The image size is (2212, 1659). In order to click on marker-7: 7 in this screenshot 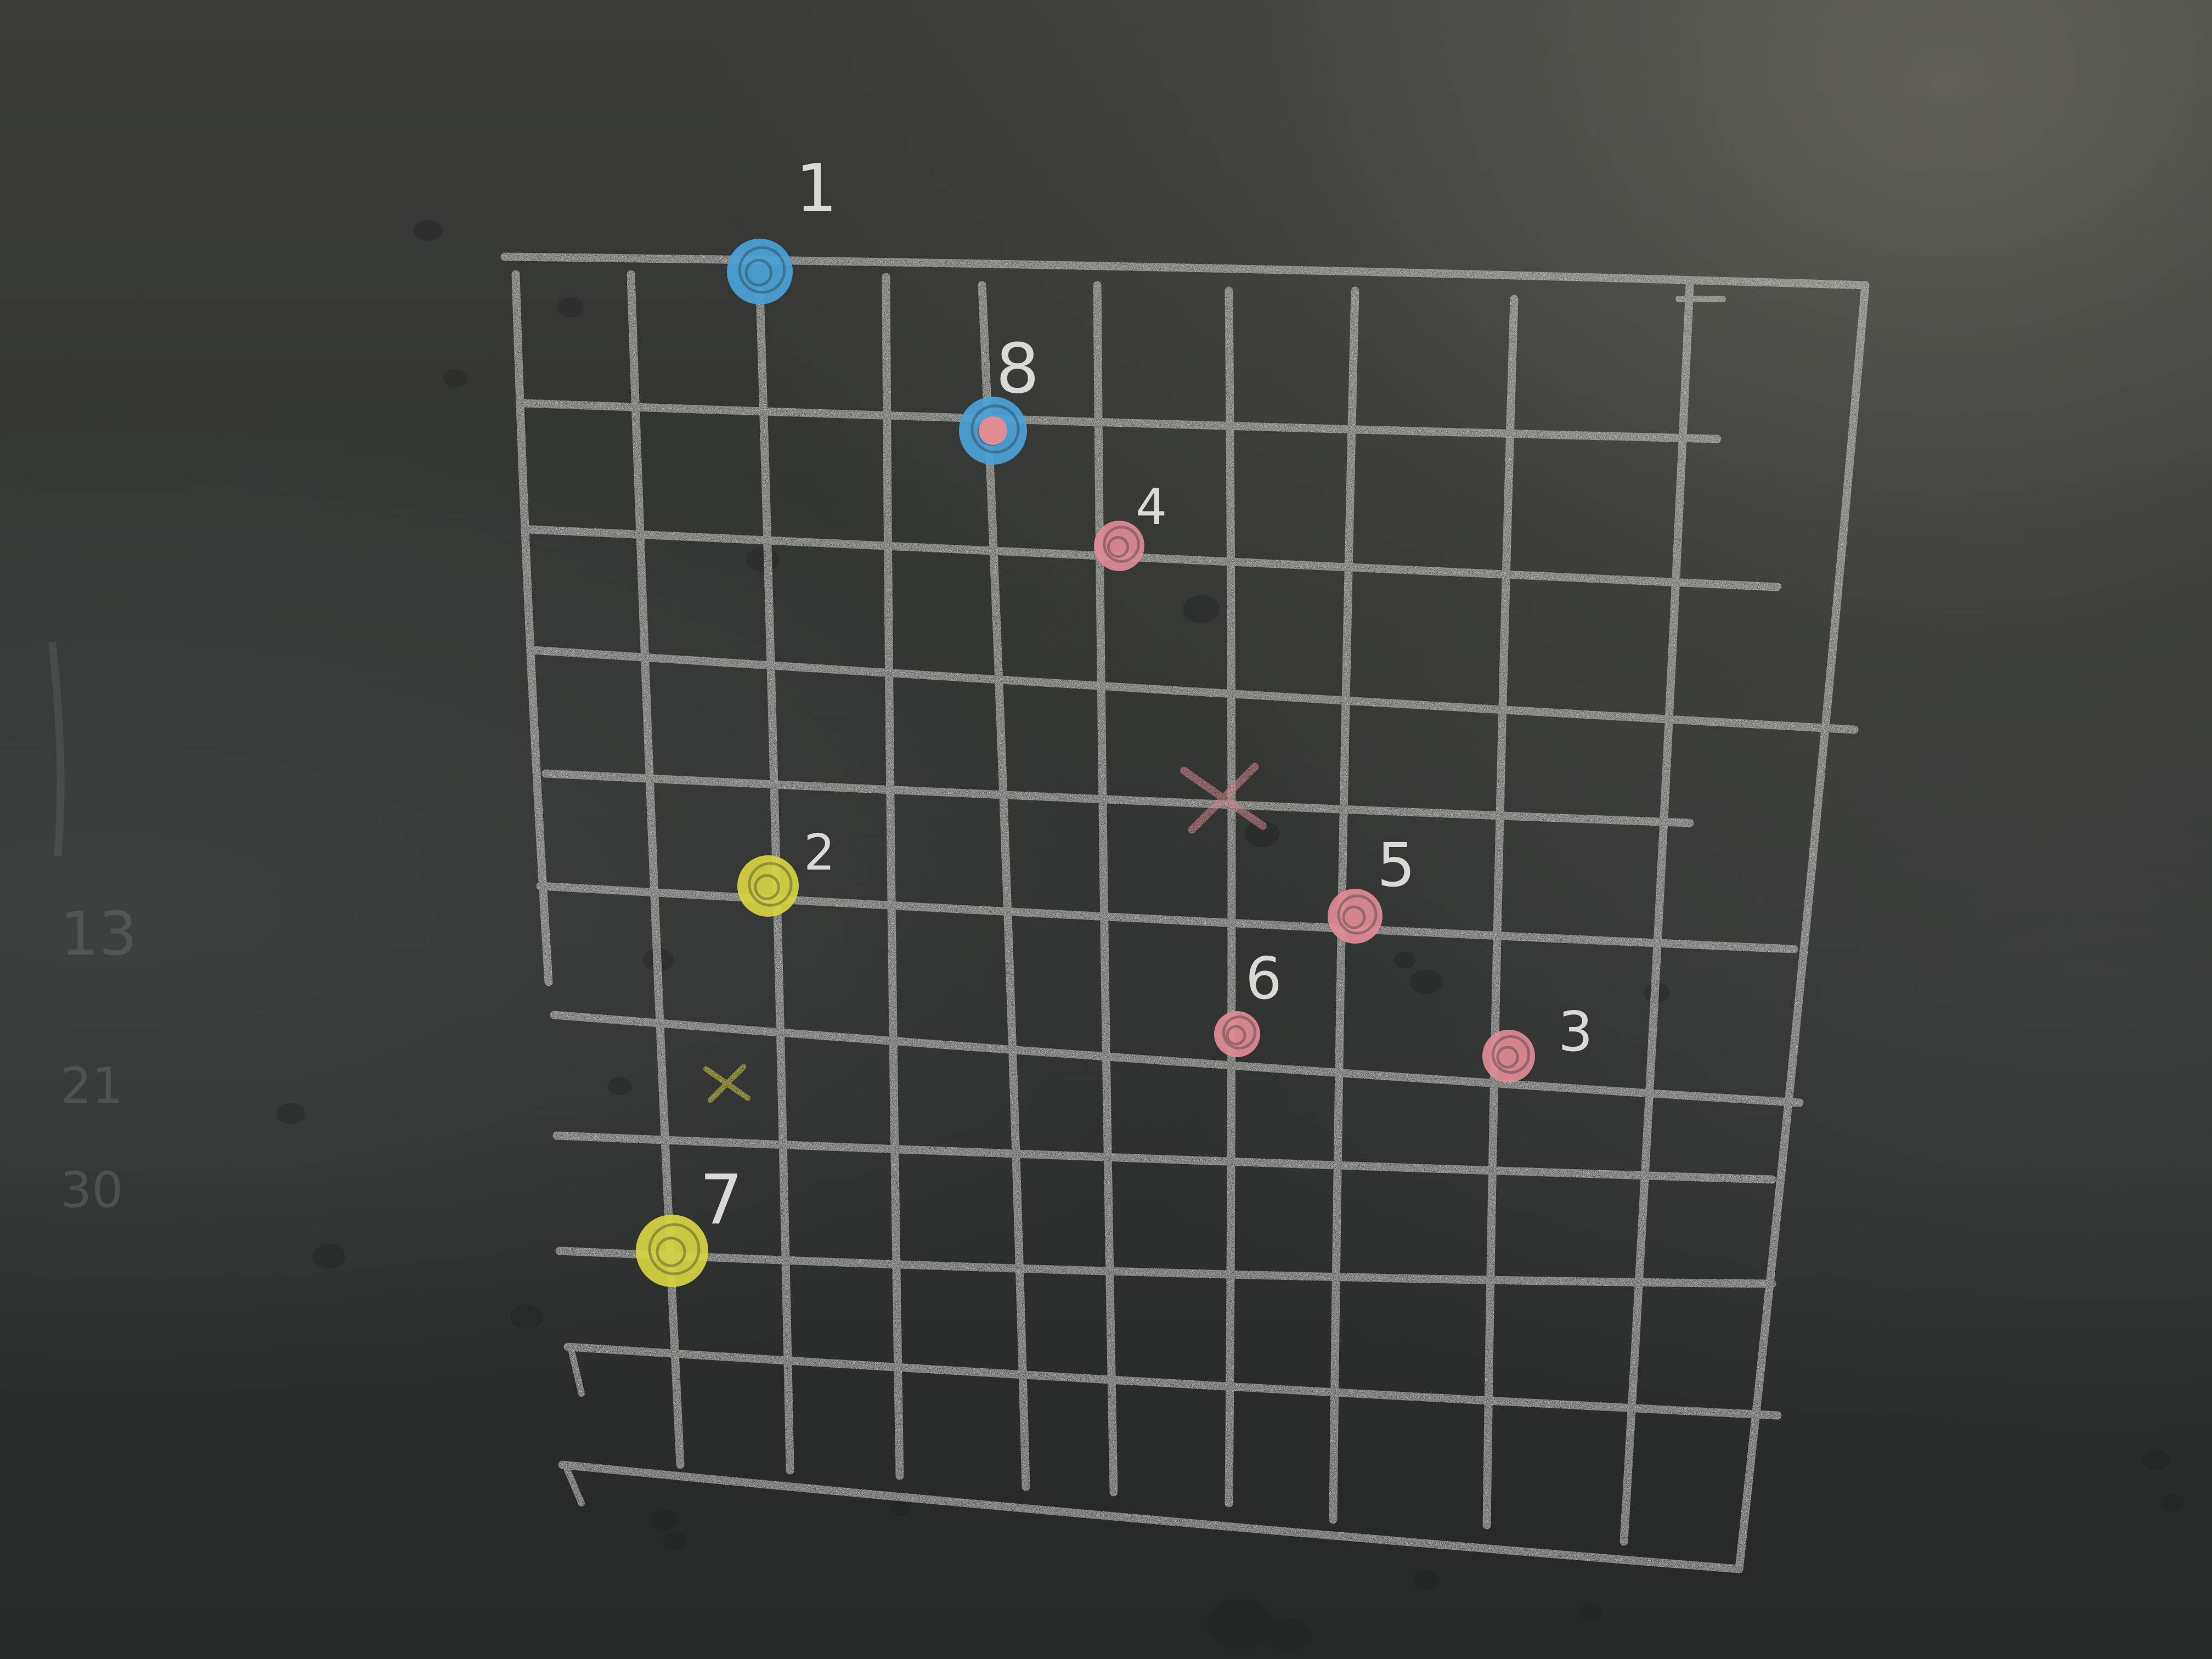, I will do `click(689, 1224)`.